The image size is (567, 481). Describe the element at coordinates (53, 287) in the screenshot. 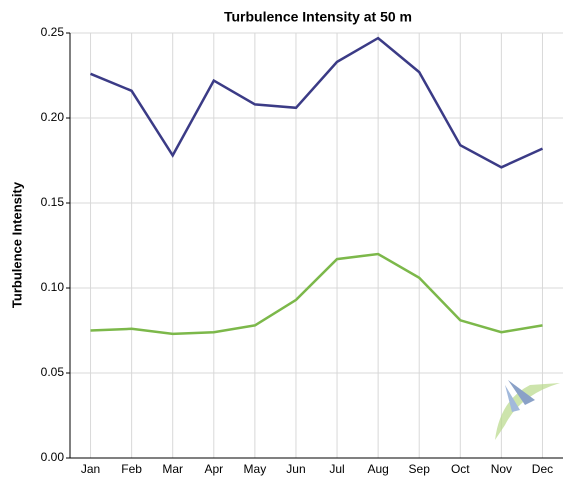

I see `y-tick-label: 0.10` at that location.